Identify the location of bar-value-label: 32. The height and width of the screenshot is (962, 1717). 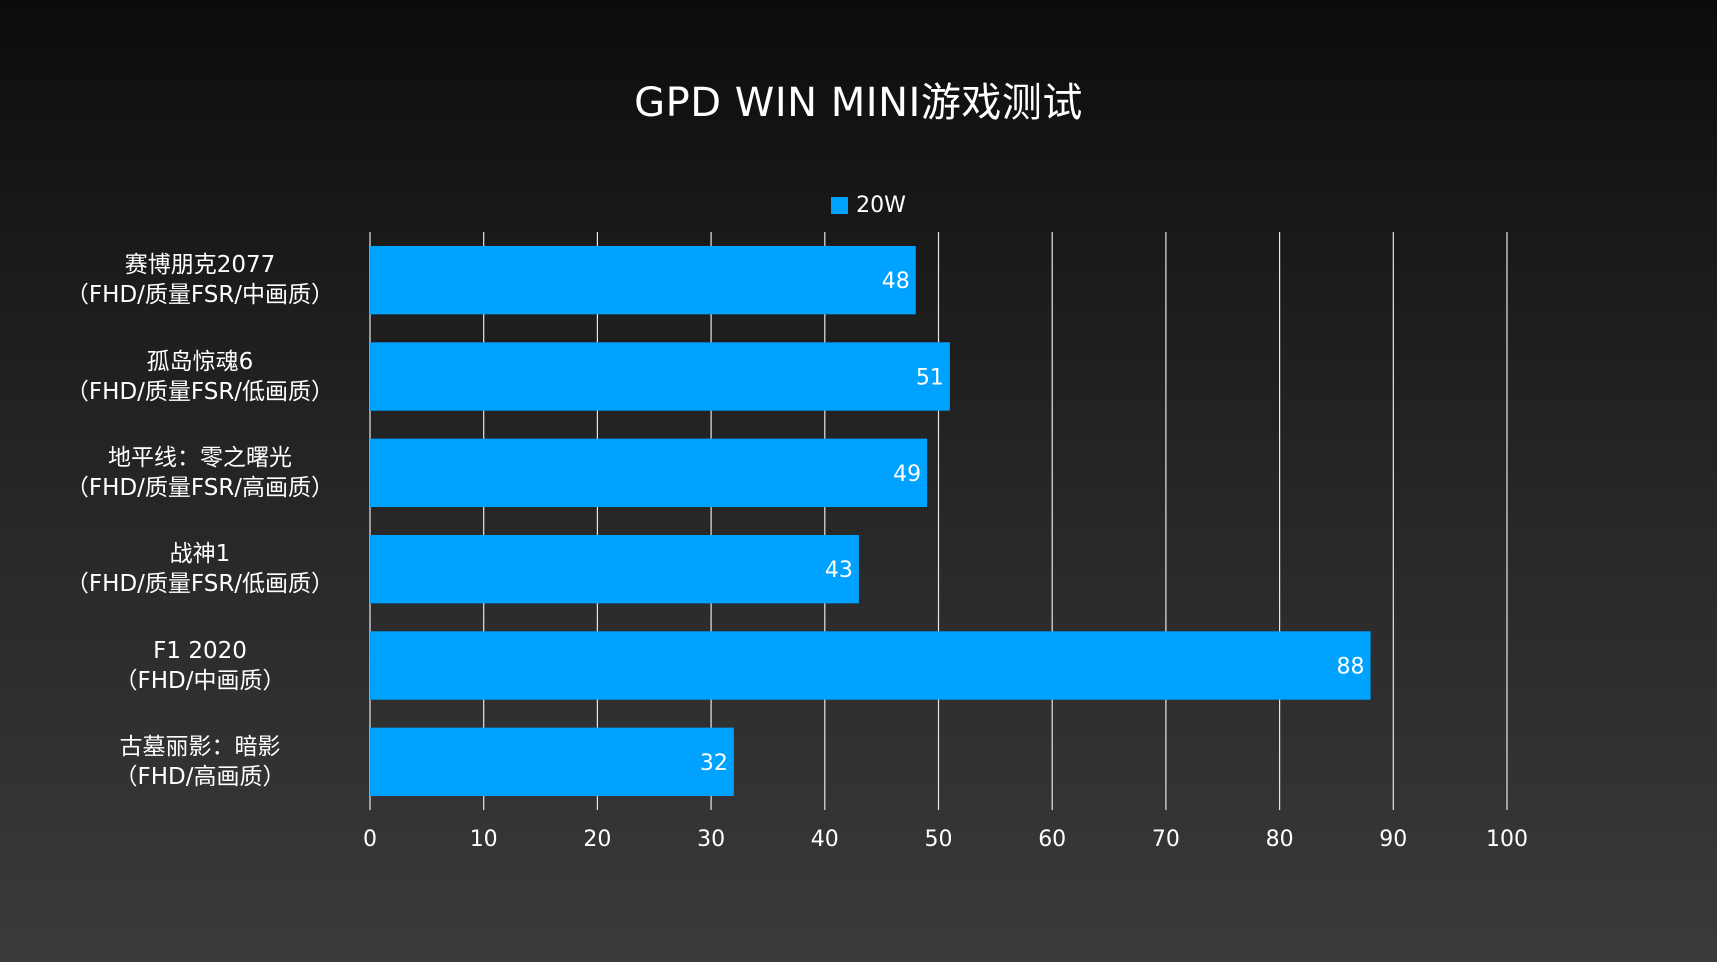
(714, 763).